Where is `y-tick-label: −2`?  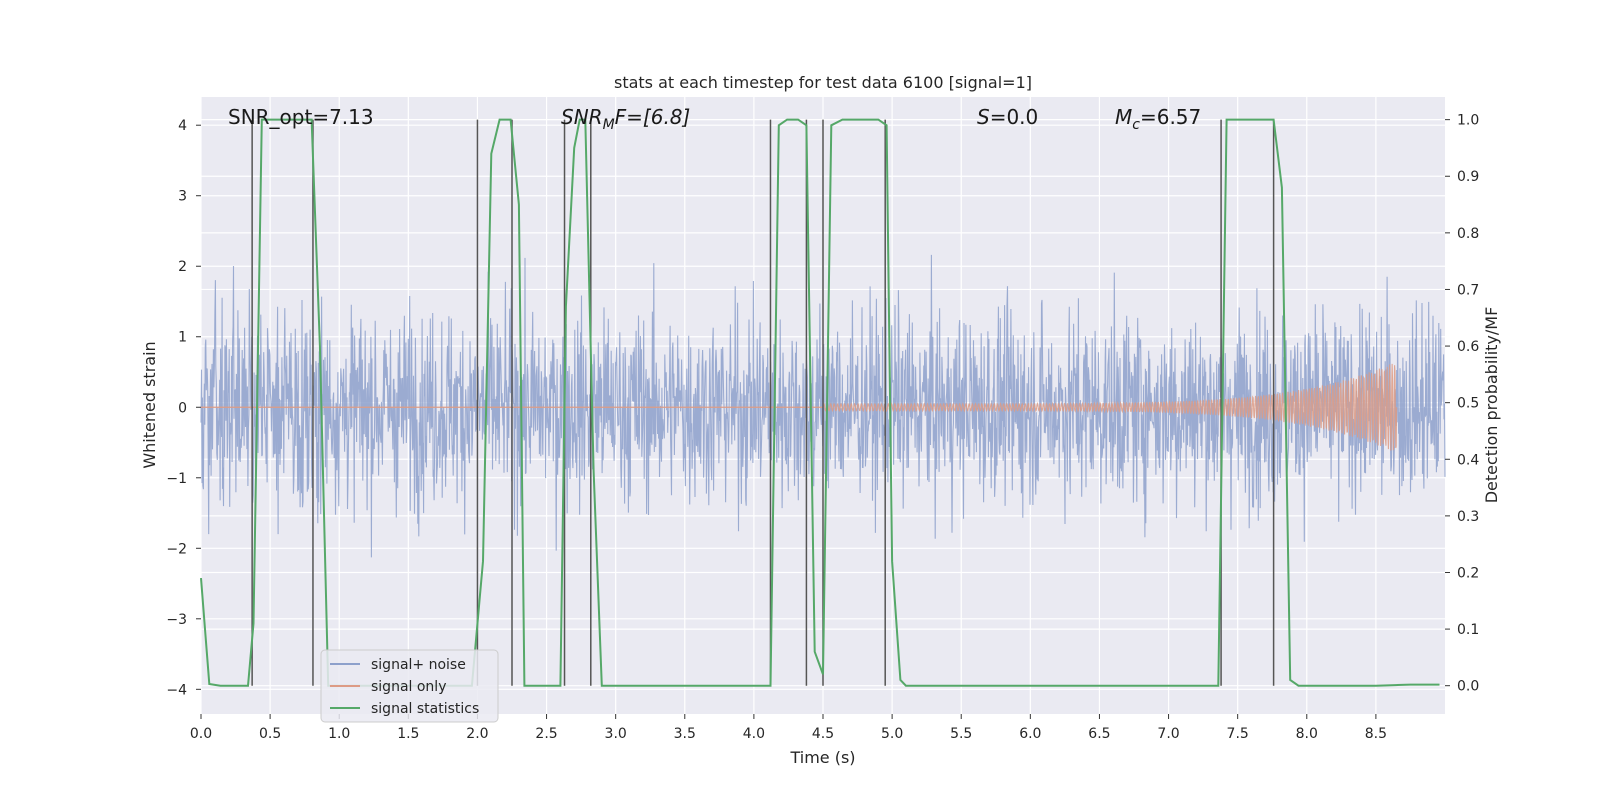
y-tick-label: −2 is located at coordinates (176, 549).